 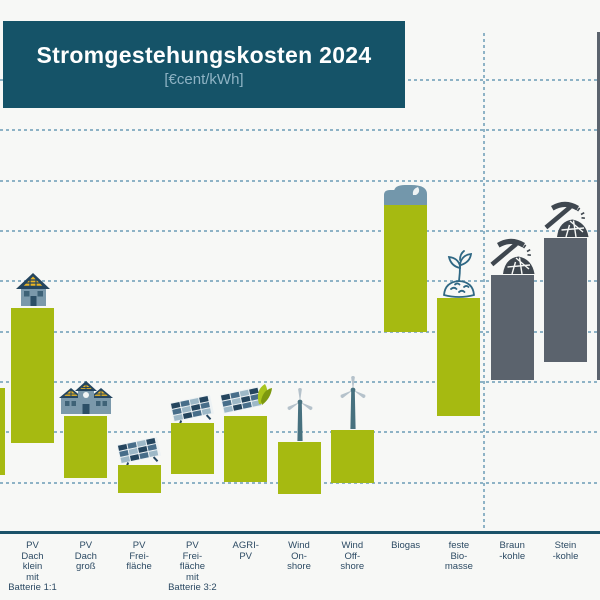 I want to click on building-solar-icon, so click(x=86, y=396).